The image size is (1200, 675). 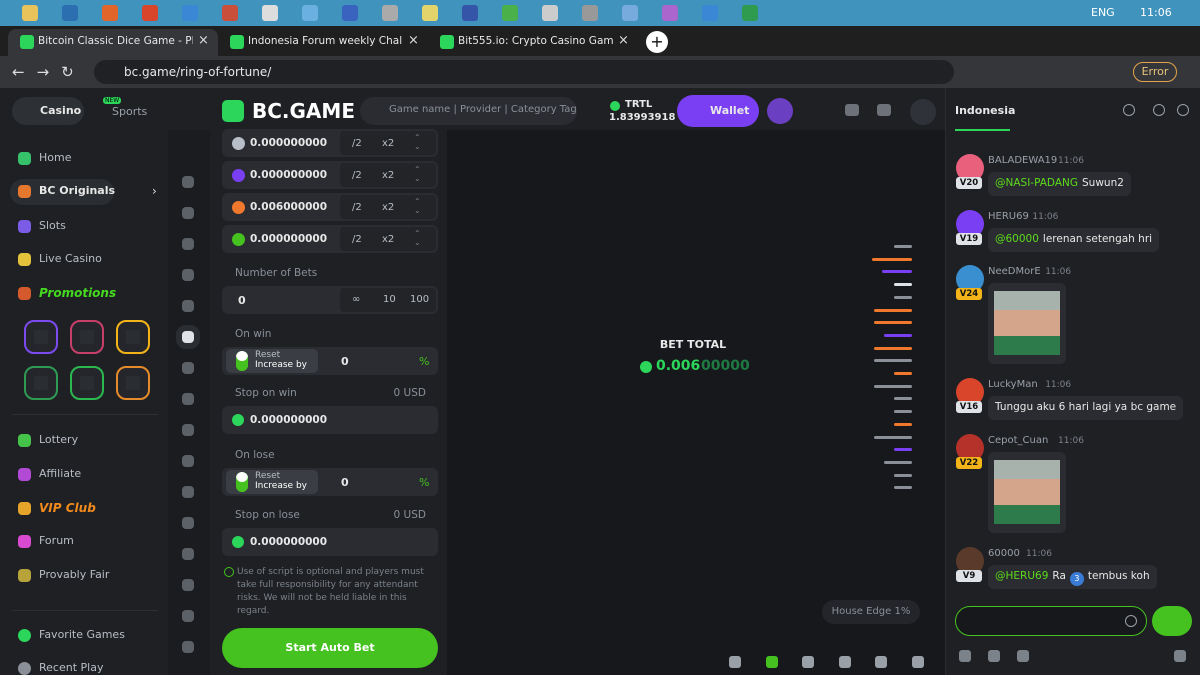 What do you see at coordinates (82, 634) in the screenshot?
I see `menu-item: Favorite Games` at bounding box center [82, 634].